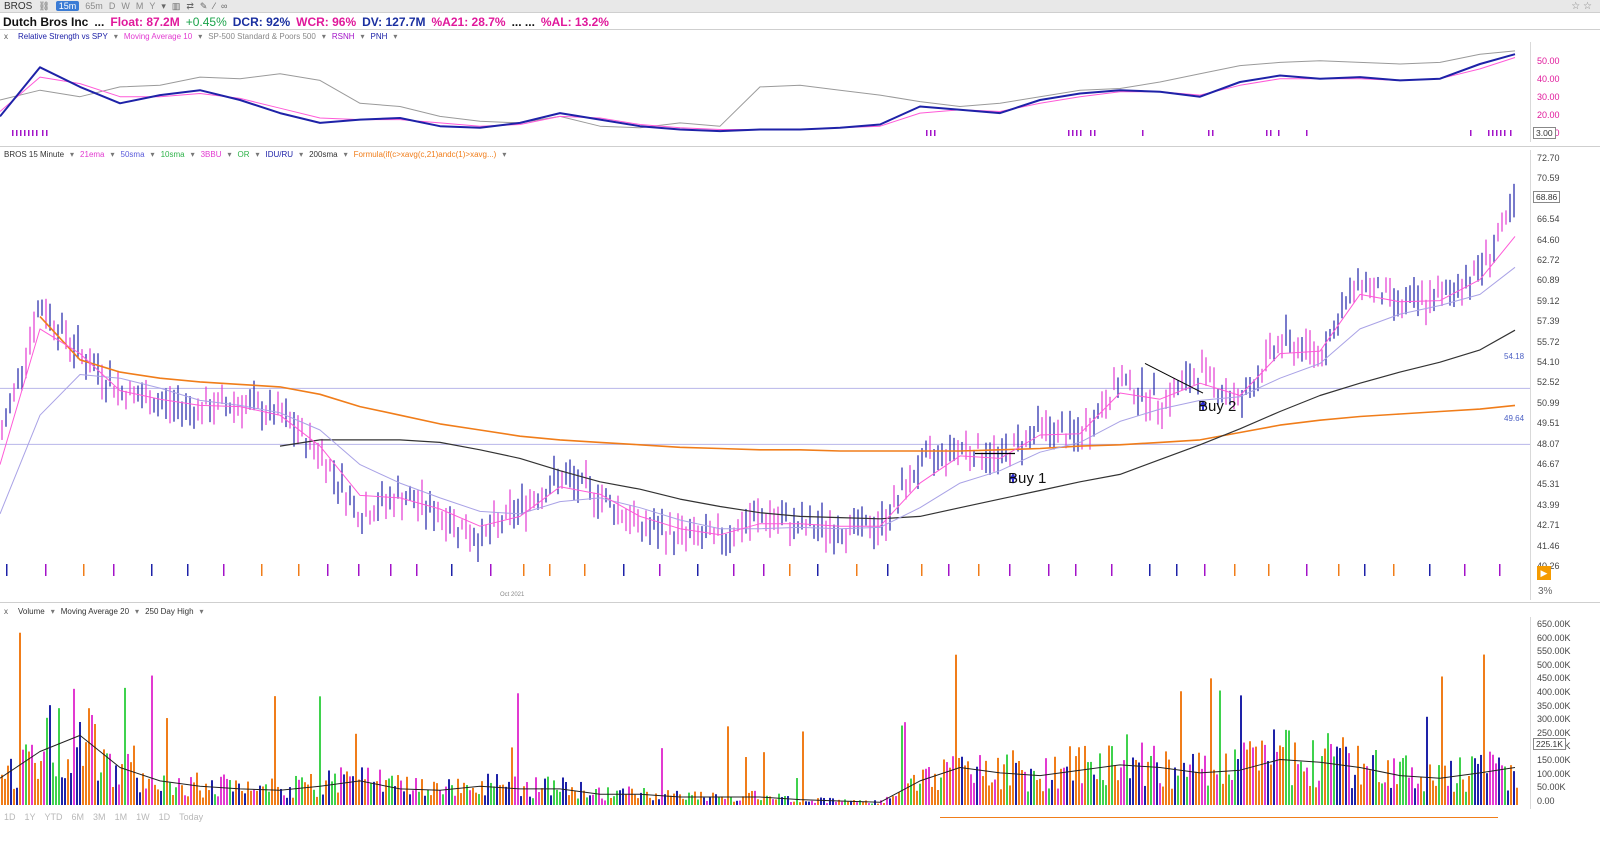  I want to click on range-6m: 6M, so click(78, 817).